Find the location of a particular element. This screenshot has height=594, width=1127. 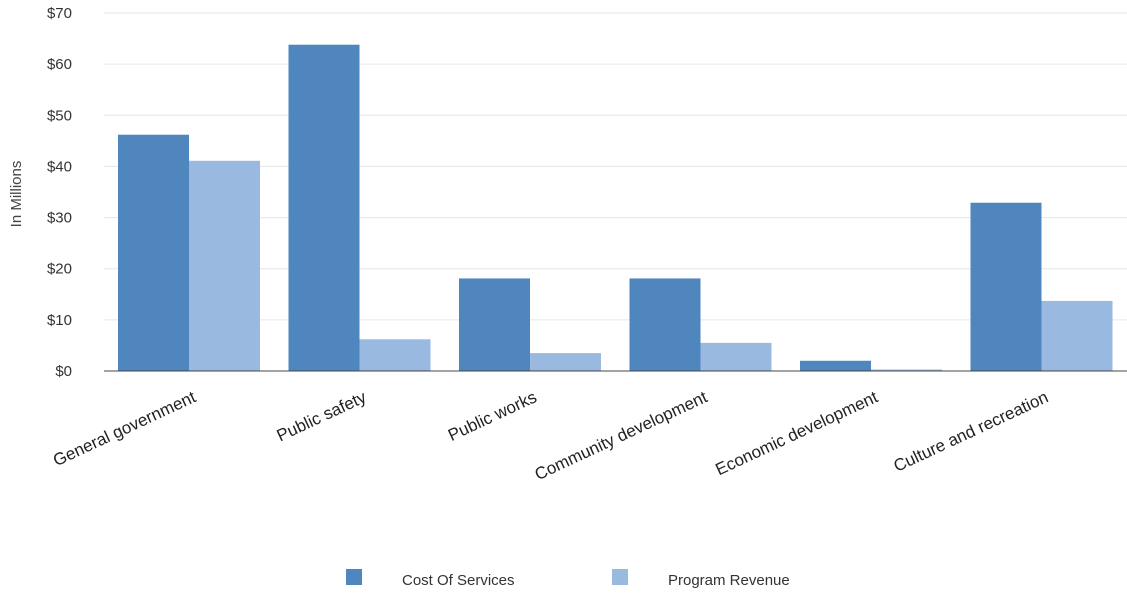

y-axis-title: In Millions is located at coordinates (16, 194).